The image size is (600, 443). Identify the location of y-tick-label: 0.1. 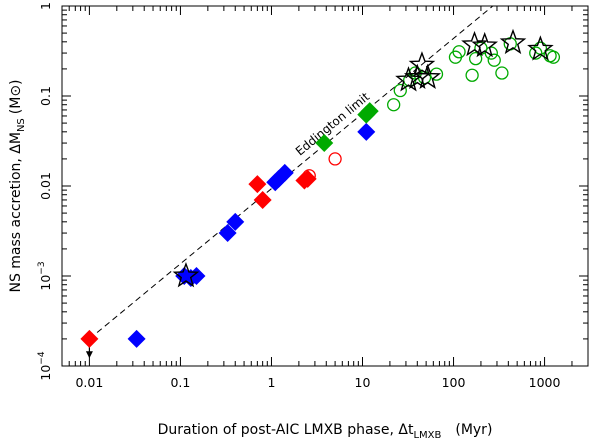
(45, 96).